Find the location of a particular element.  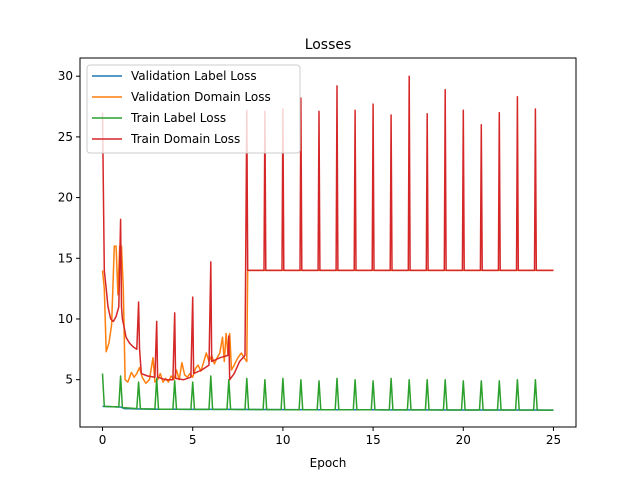

y-axis-ticks: 5 10 15 20 25 30 is located at coordinates (69, 228).